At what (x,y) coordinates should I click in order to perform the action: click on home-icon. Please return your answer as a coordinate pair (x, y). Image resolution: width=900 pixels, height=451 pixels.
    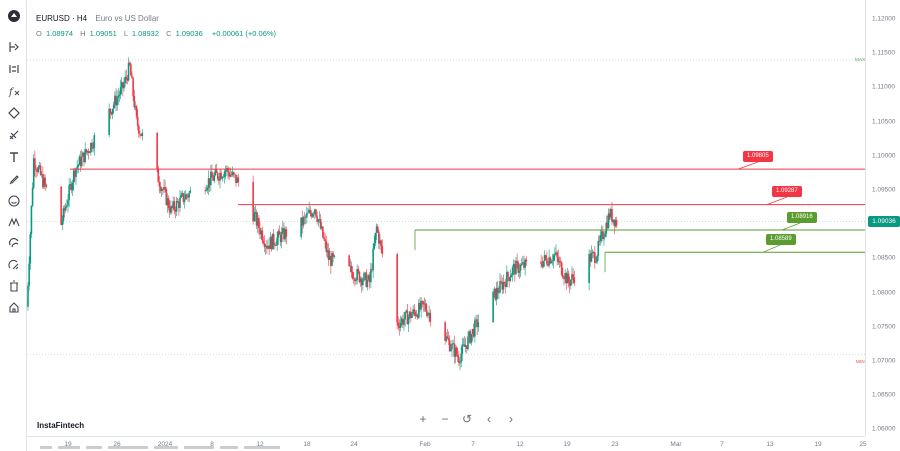
    Looking at the image, I should click on (13, 306).